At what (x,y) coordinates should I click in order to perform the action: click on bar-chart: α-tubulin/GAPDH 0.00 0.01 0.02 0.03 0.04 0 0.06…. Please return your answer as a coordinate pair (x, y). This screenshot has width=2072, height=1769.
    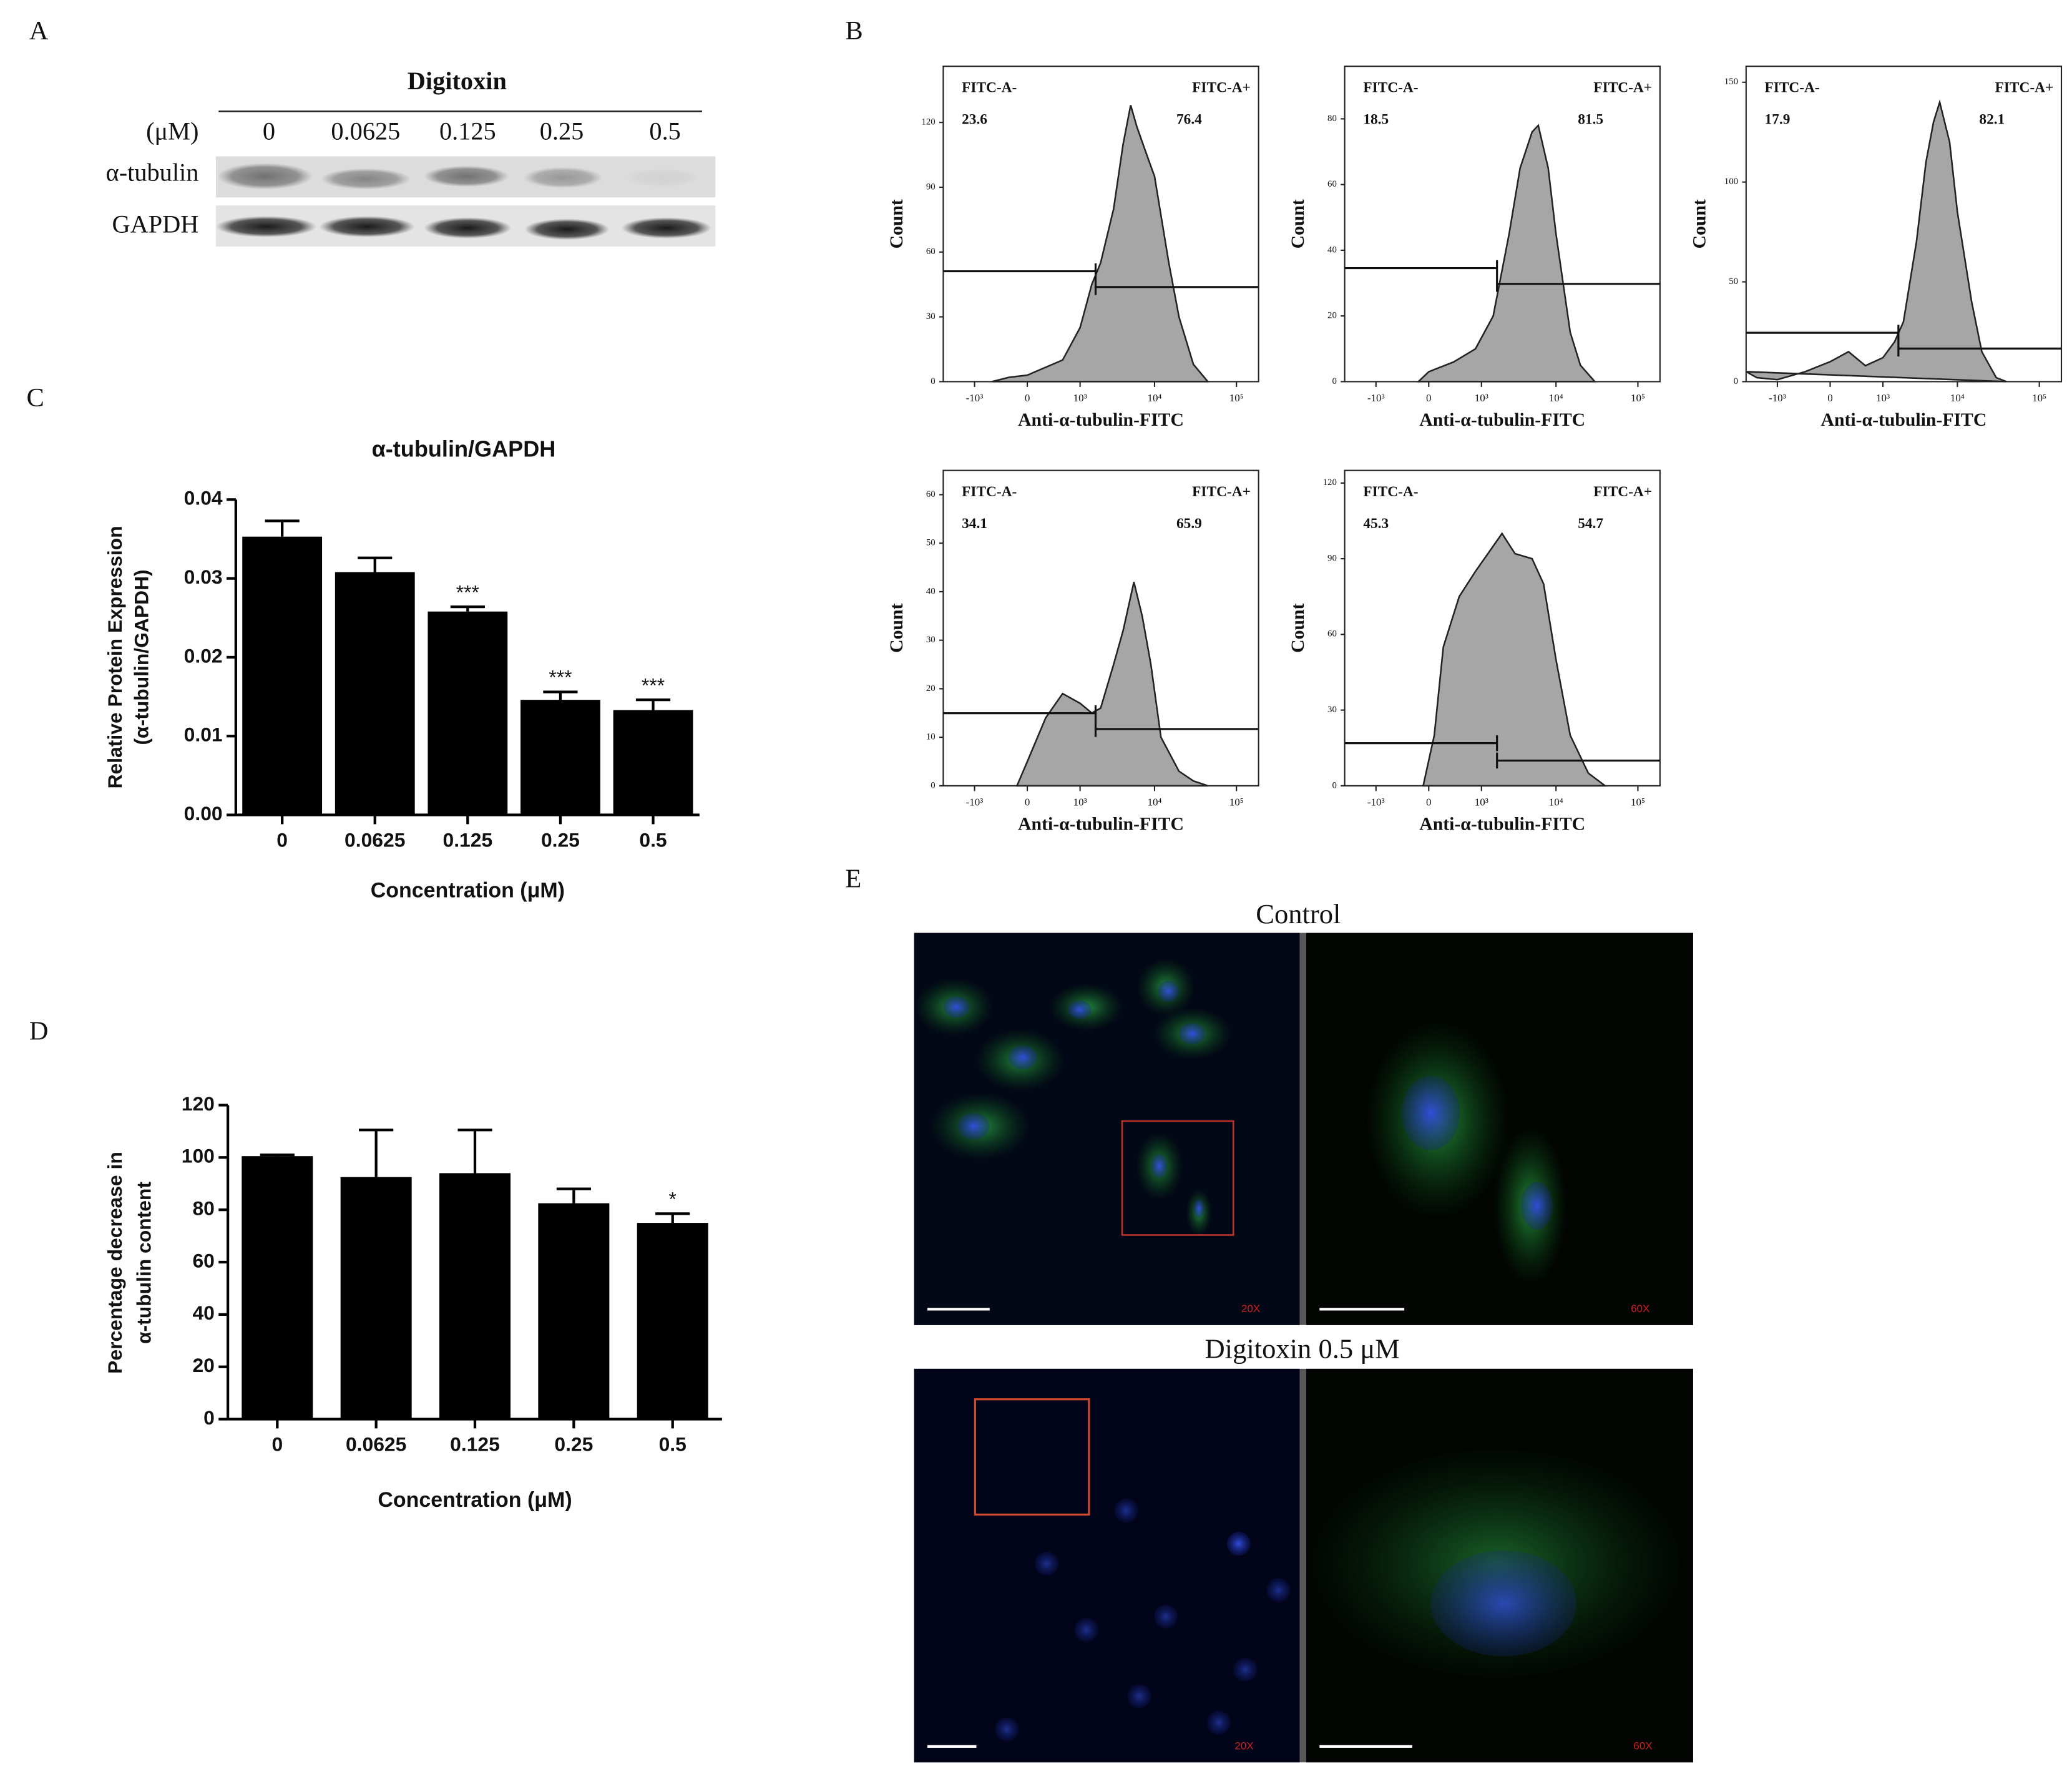
    Looking at the image, I should click on (402, 669).